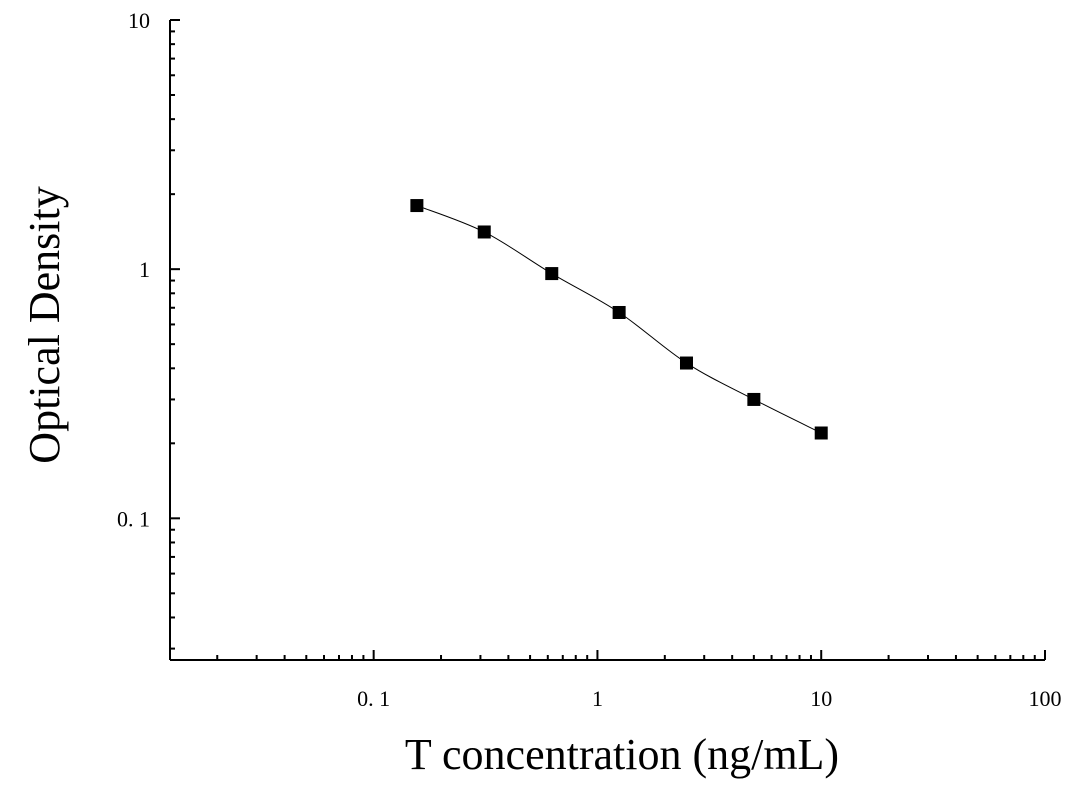 The height and width of the screenshot is (785, 1085). What do you see at coordinates (144, 269) in the screenshot?
I see `y-tick-label: 1` at bounding box center [144, 269].